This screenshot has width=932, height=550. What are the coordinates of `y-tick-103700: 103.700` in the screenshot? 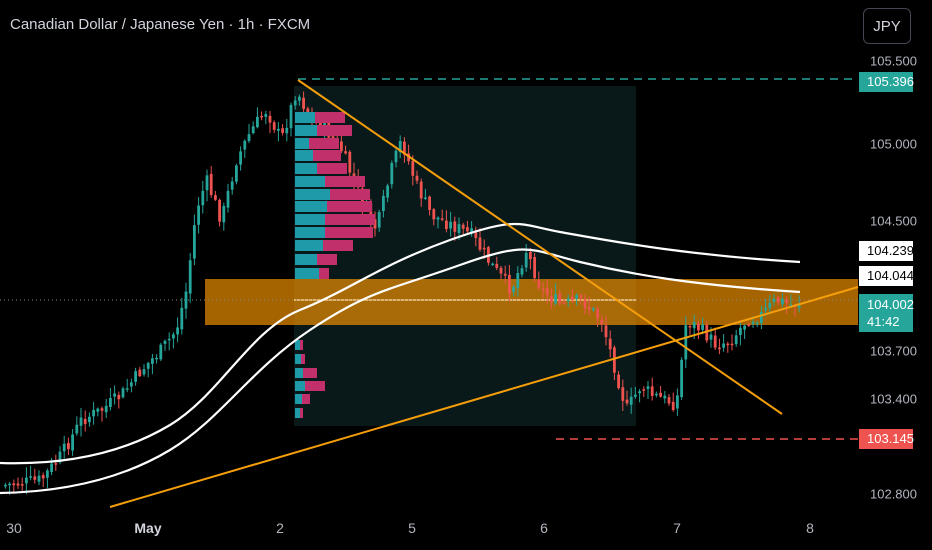 It's located at (893, 351).